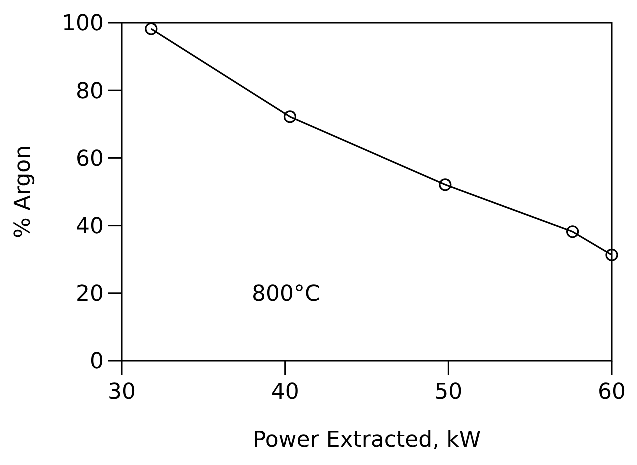  What do you see at coordinates (122, 392) in the screenshot?
I see `x-tick-label: 30` at bounding box center [122, 392].